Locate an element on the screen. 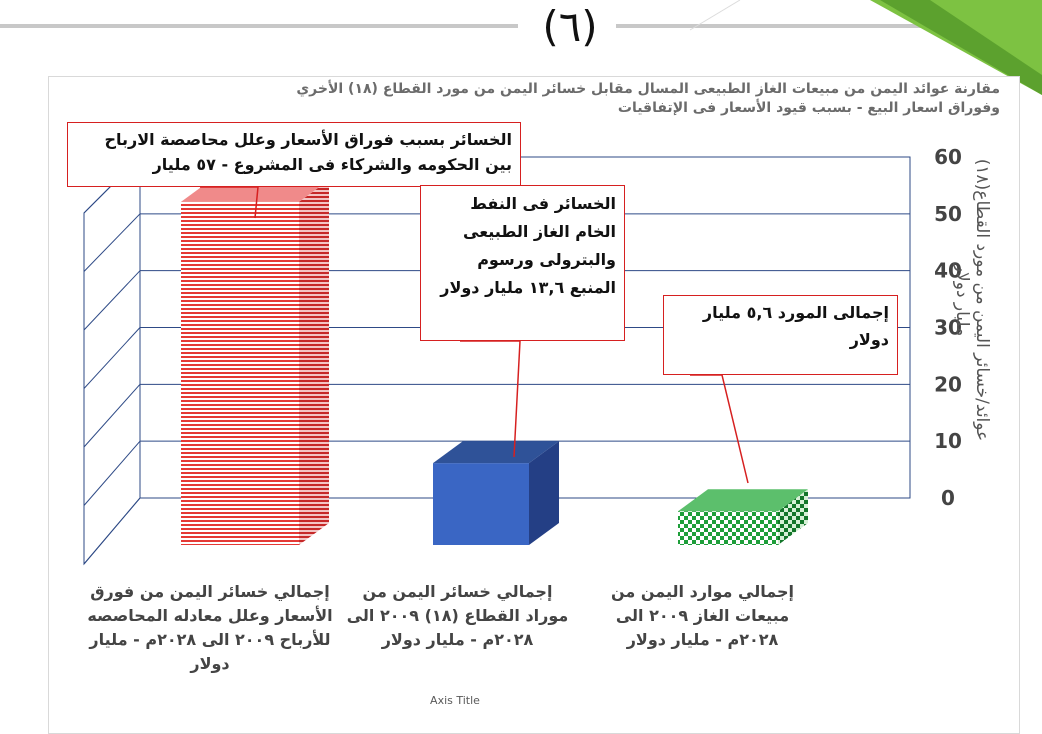 The image size is (1042, 734). x-axis-title: Axis Title is located at coordinates (455, 700).